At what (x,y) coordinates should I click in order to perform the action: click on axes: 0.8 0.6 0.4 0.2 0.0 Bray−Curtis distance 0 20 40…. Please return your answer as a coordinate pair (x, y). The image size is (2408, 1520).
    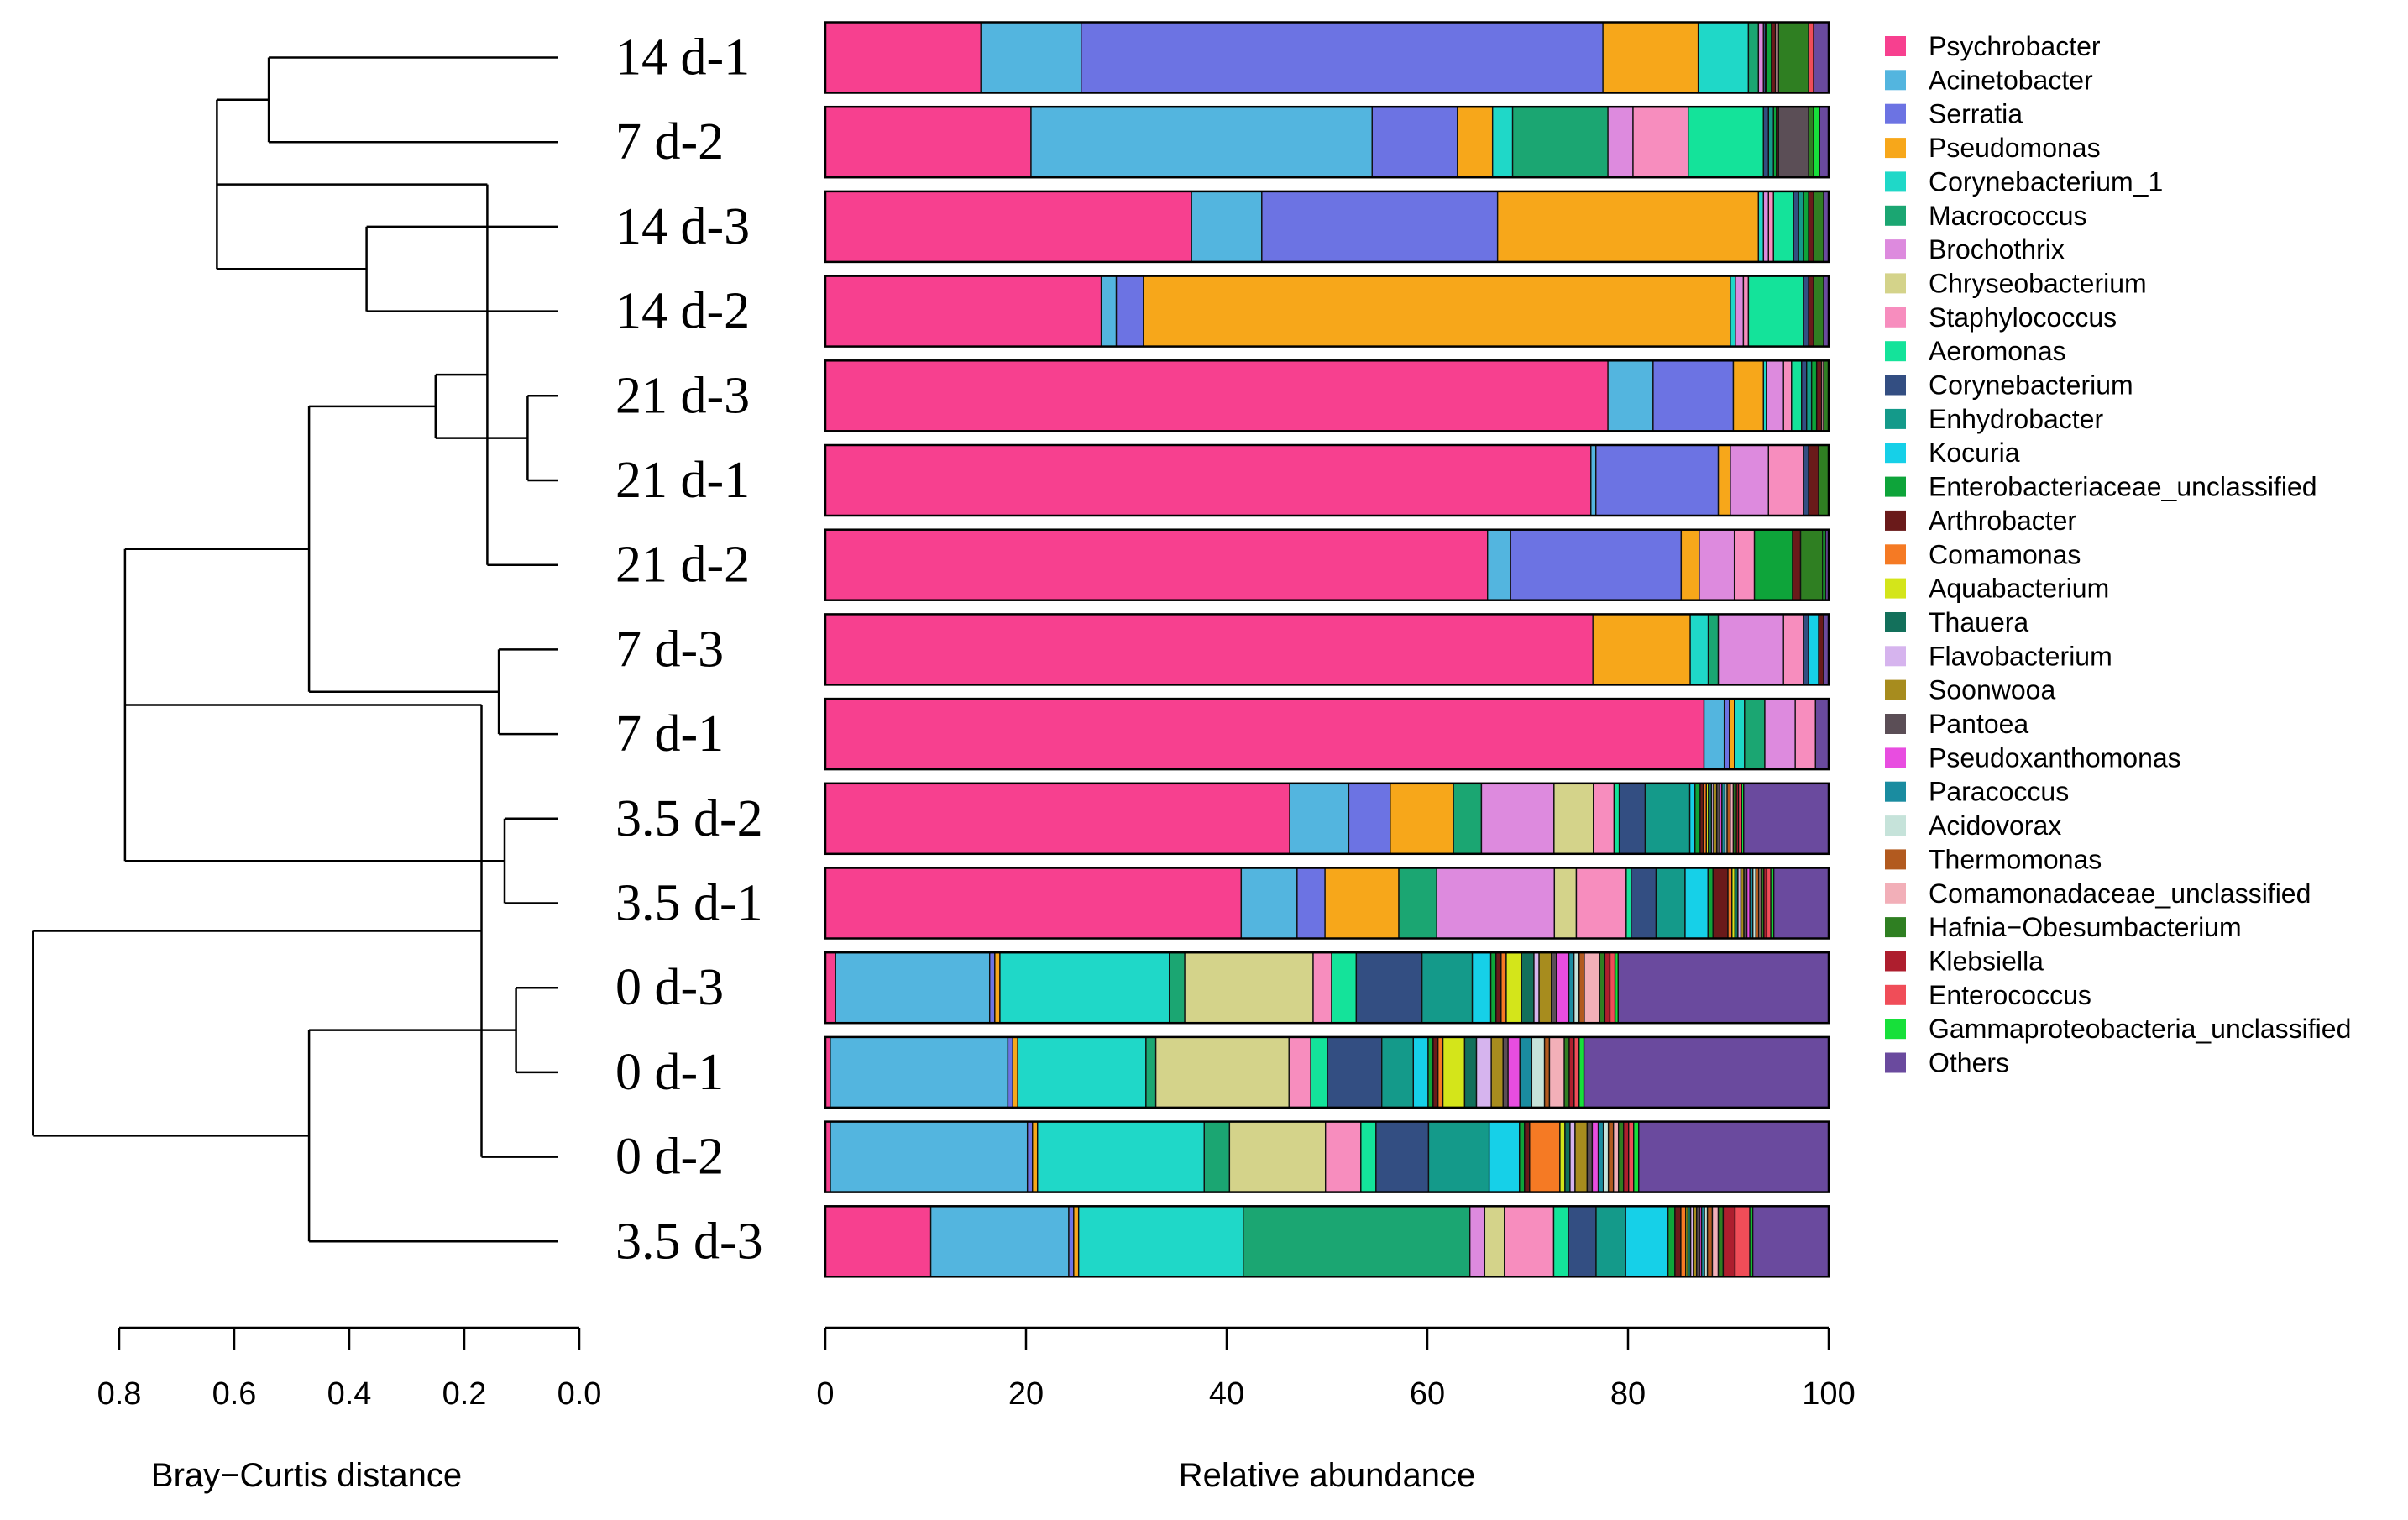
    Looking at the image, I should click on (976, 1410).